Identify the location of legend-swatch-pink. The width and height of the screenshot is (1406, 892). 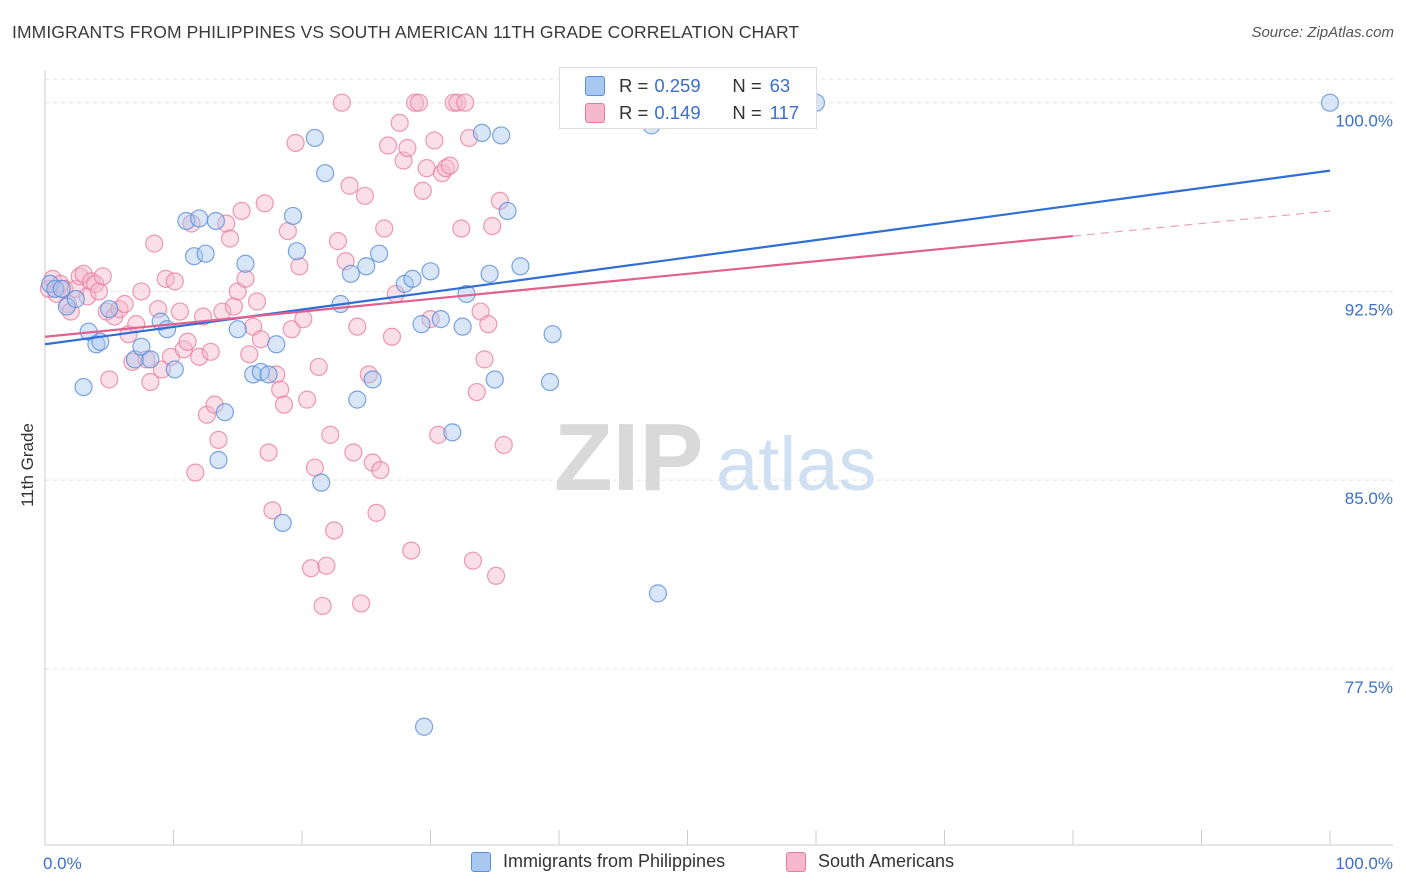
(595, 113).